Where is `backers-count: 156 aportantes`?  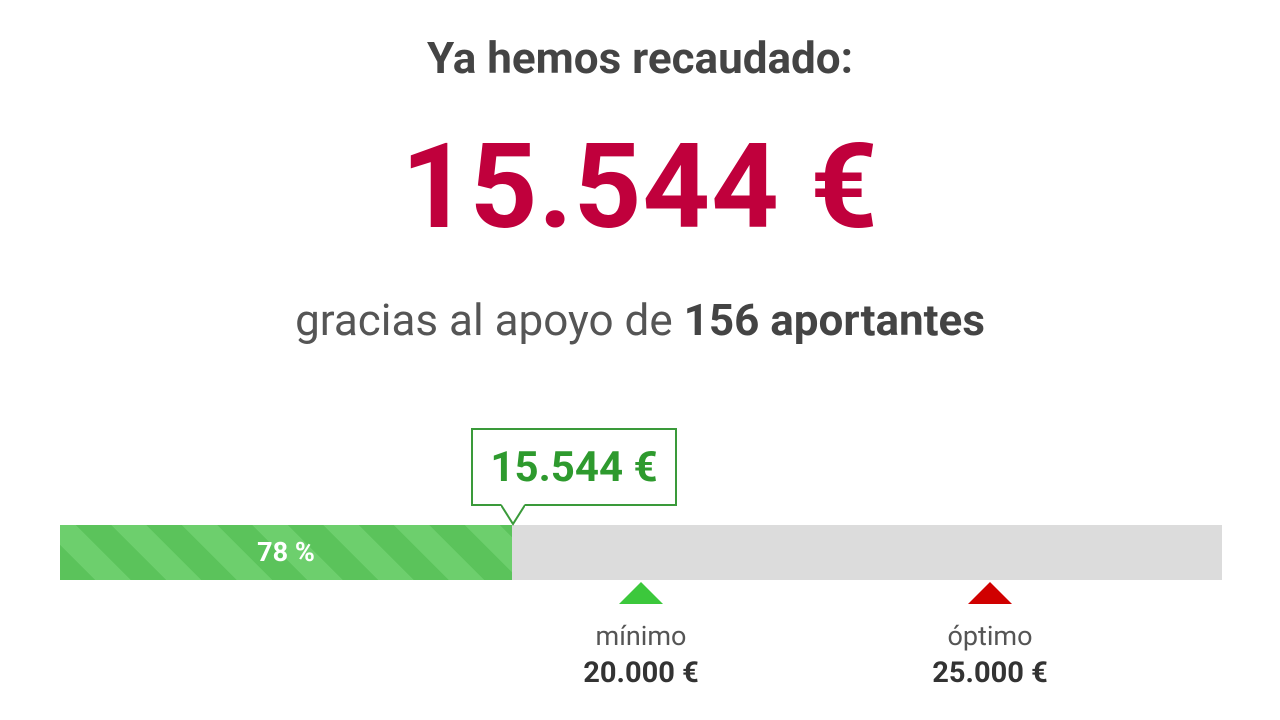
backers-count: 156 aportantes is located at coordinates (834, 320).